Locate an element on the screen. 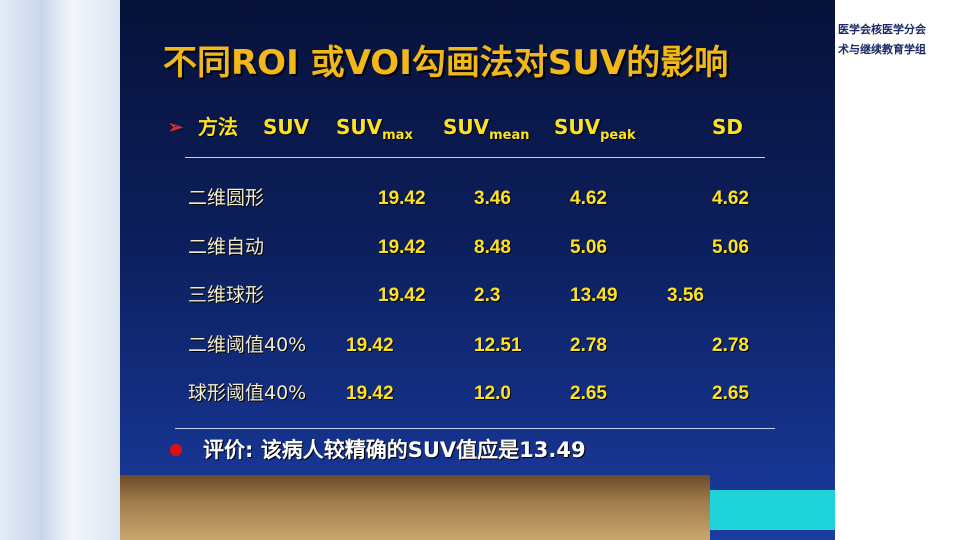 Image resolution: width=960 pixels, height=540 pixels. cyan-strip is located at coordinates (772, 510).